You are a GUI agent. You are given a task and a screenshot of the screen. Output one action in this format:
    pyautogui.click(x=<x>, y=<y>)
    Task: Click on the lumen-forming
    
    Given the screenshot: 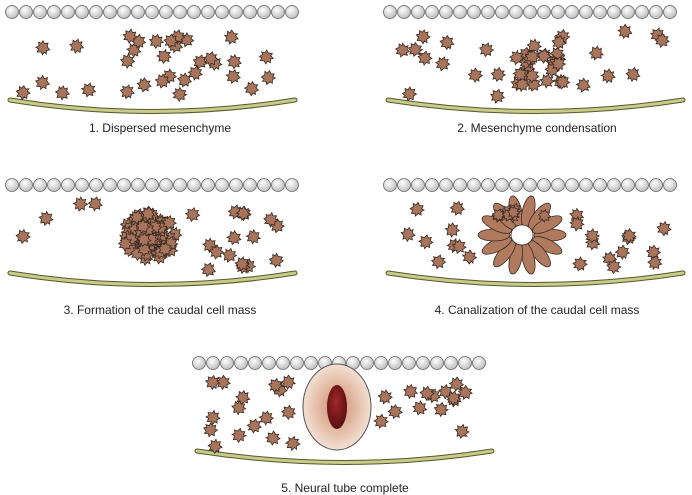 What is the action you would take?
    pyautogui.click(x=522, y=235)
    